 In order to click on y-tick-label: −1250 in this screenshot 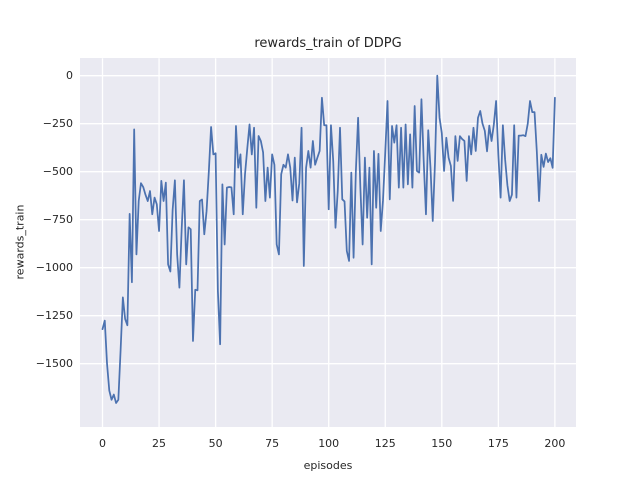, I will do `click(54, 315)`.